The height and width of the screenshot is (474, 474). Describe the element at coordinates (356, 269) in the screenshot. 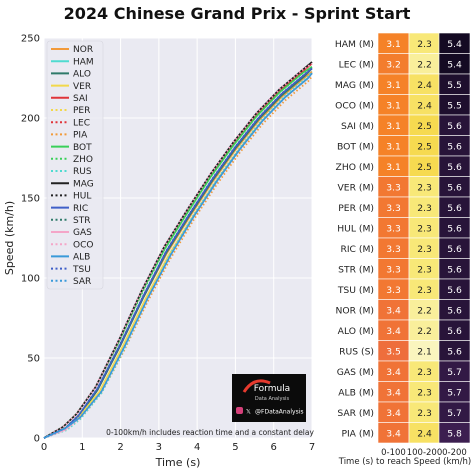

I see `table-row-label: STR (M)` at that location.